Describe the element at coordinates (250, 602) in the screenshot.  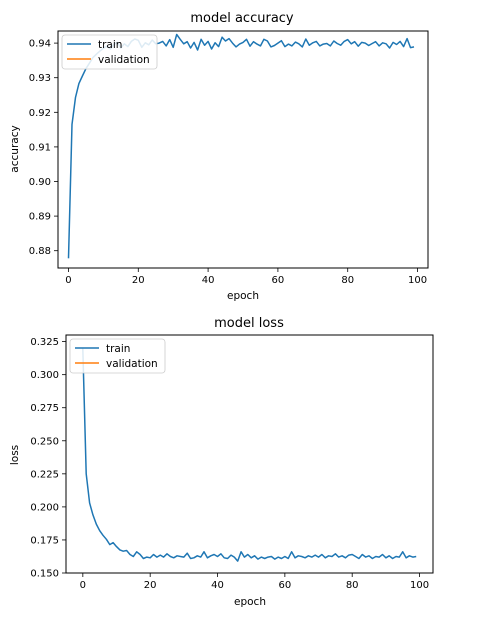
I see `loss-x-axis-label: epoch` at that location.